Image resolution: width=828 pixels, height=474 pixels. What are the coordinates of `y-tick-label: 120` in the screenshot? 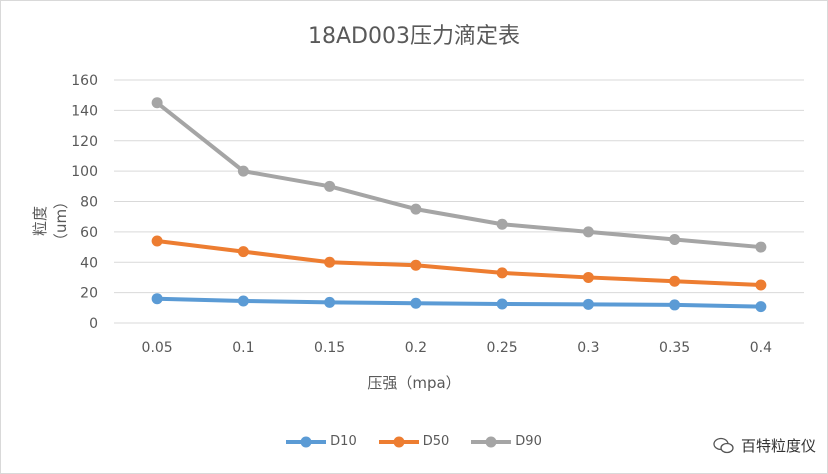 It's located at (84, 142).